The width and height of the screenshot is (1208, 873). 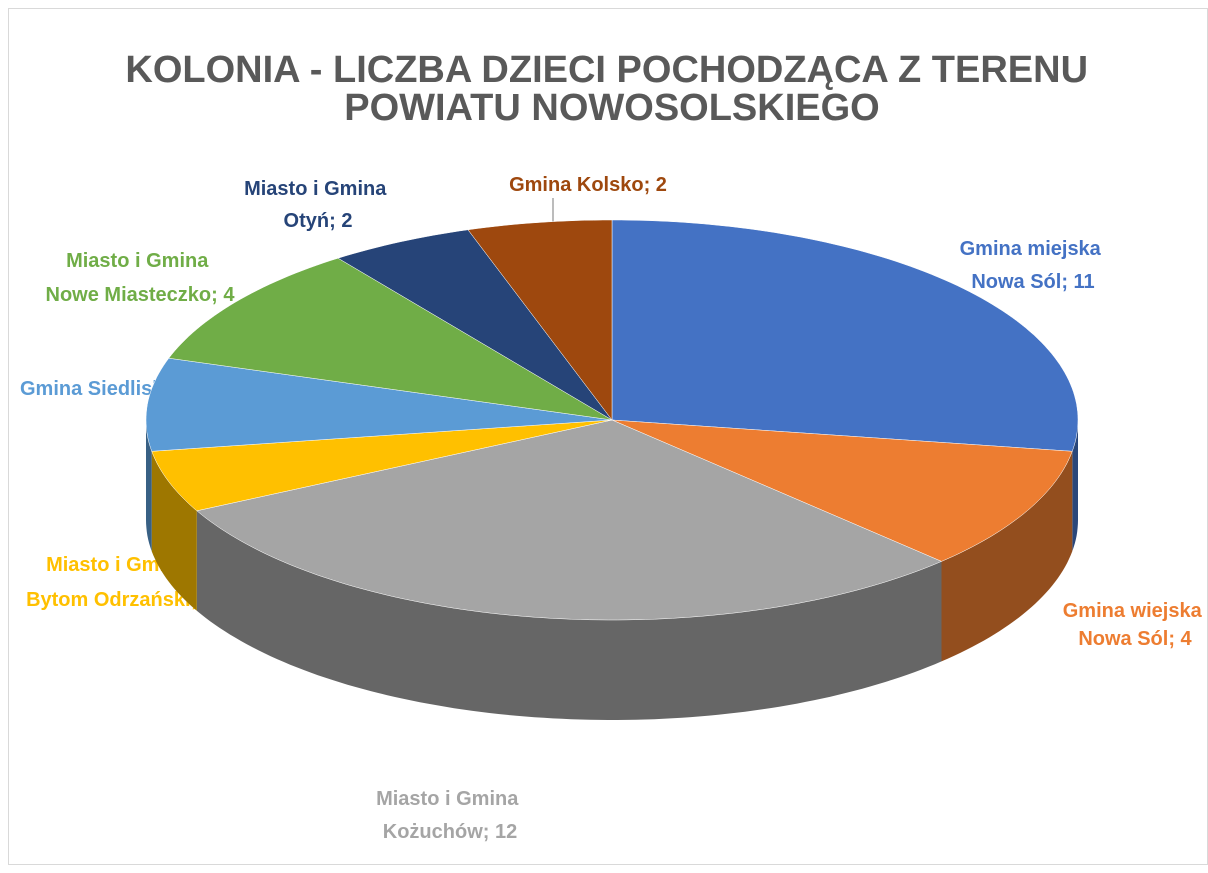 I want to click on data-label: Gmina wiejska Nowa Sól; 4, so click(x=1135, y=625).